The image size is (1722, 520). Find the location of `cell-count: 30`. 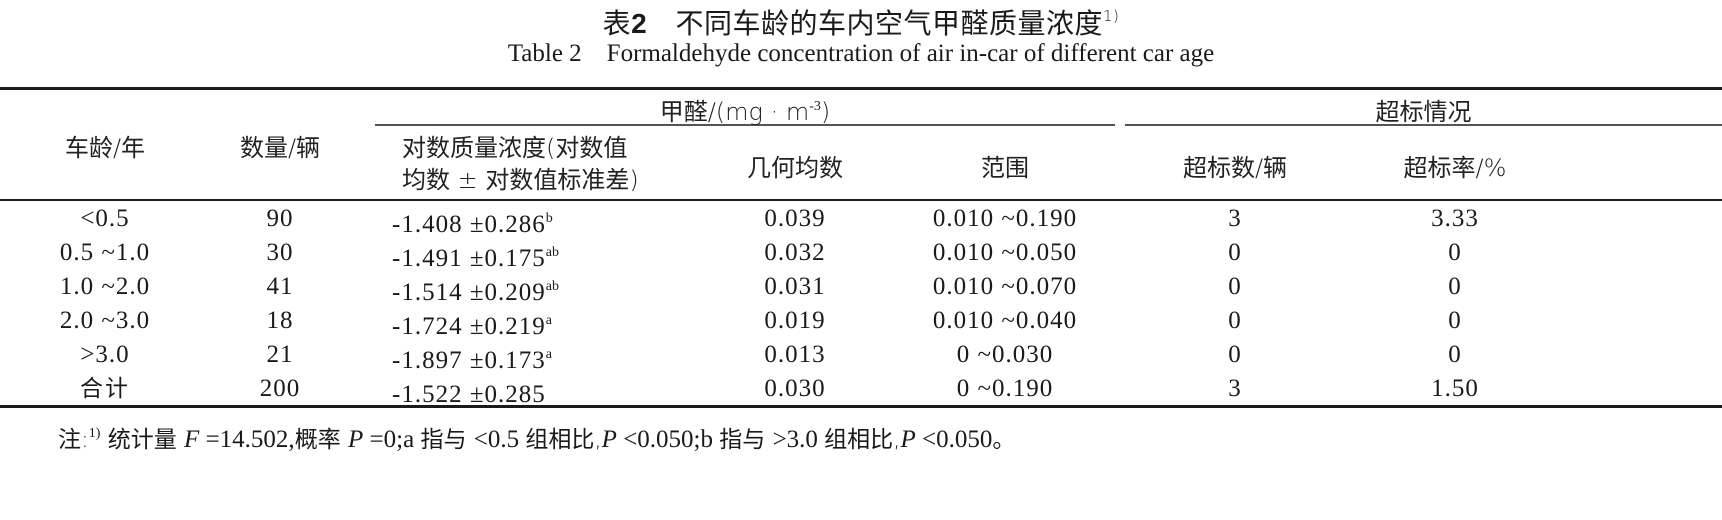

cell-count: 30 is located at coordinates (280, 252).